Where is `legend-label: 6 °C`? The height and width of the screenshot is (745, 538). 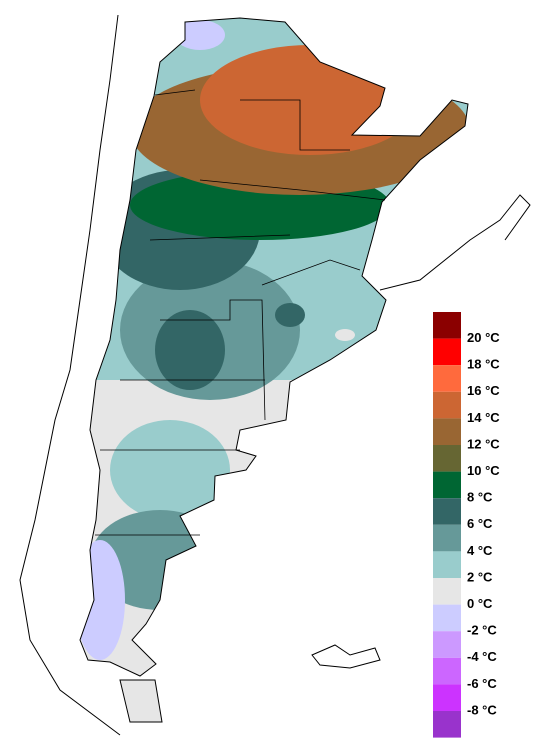
legend-label: 6 °C is located at coordinates (480, 523).